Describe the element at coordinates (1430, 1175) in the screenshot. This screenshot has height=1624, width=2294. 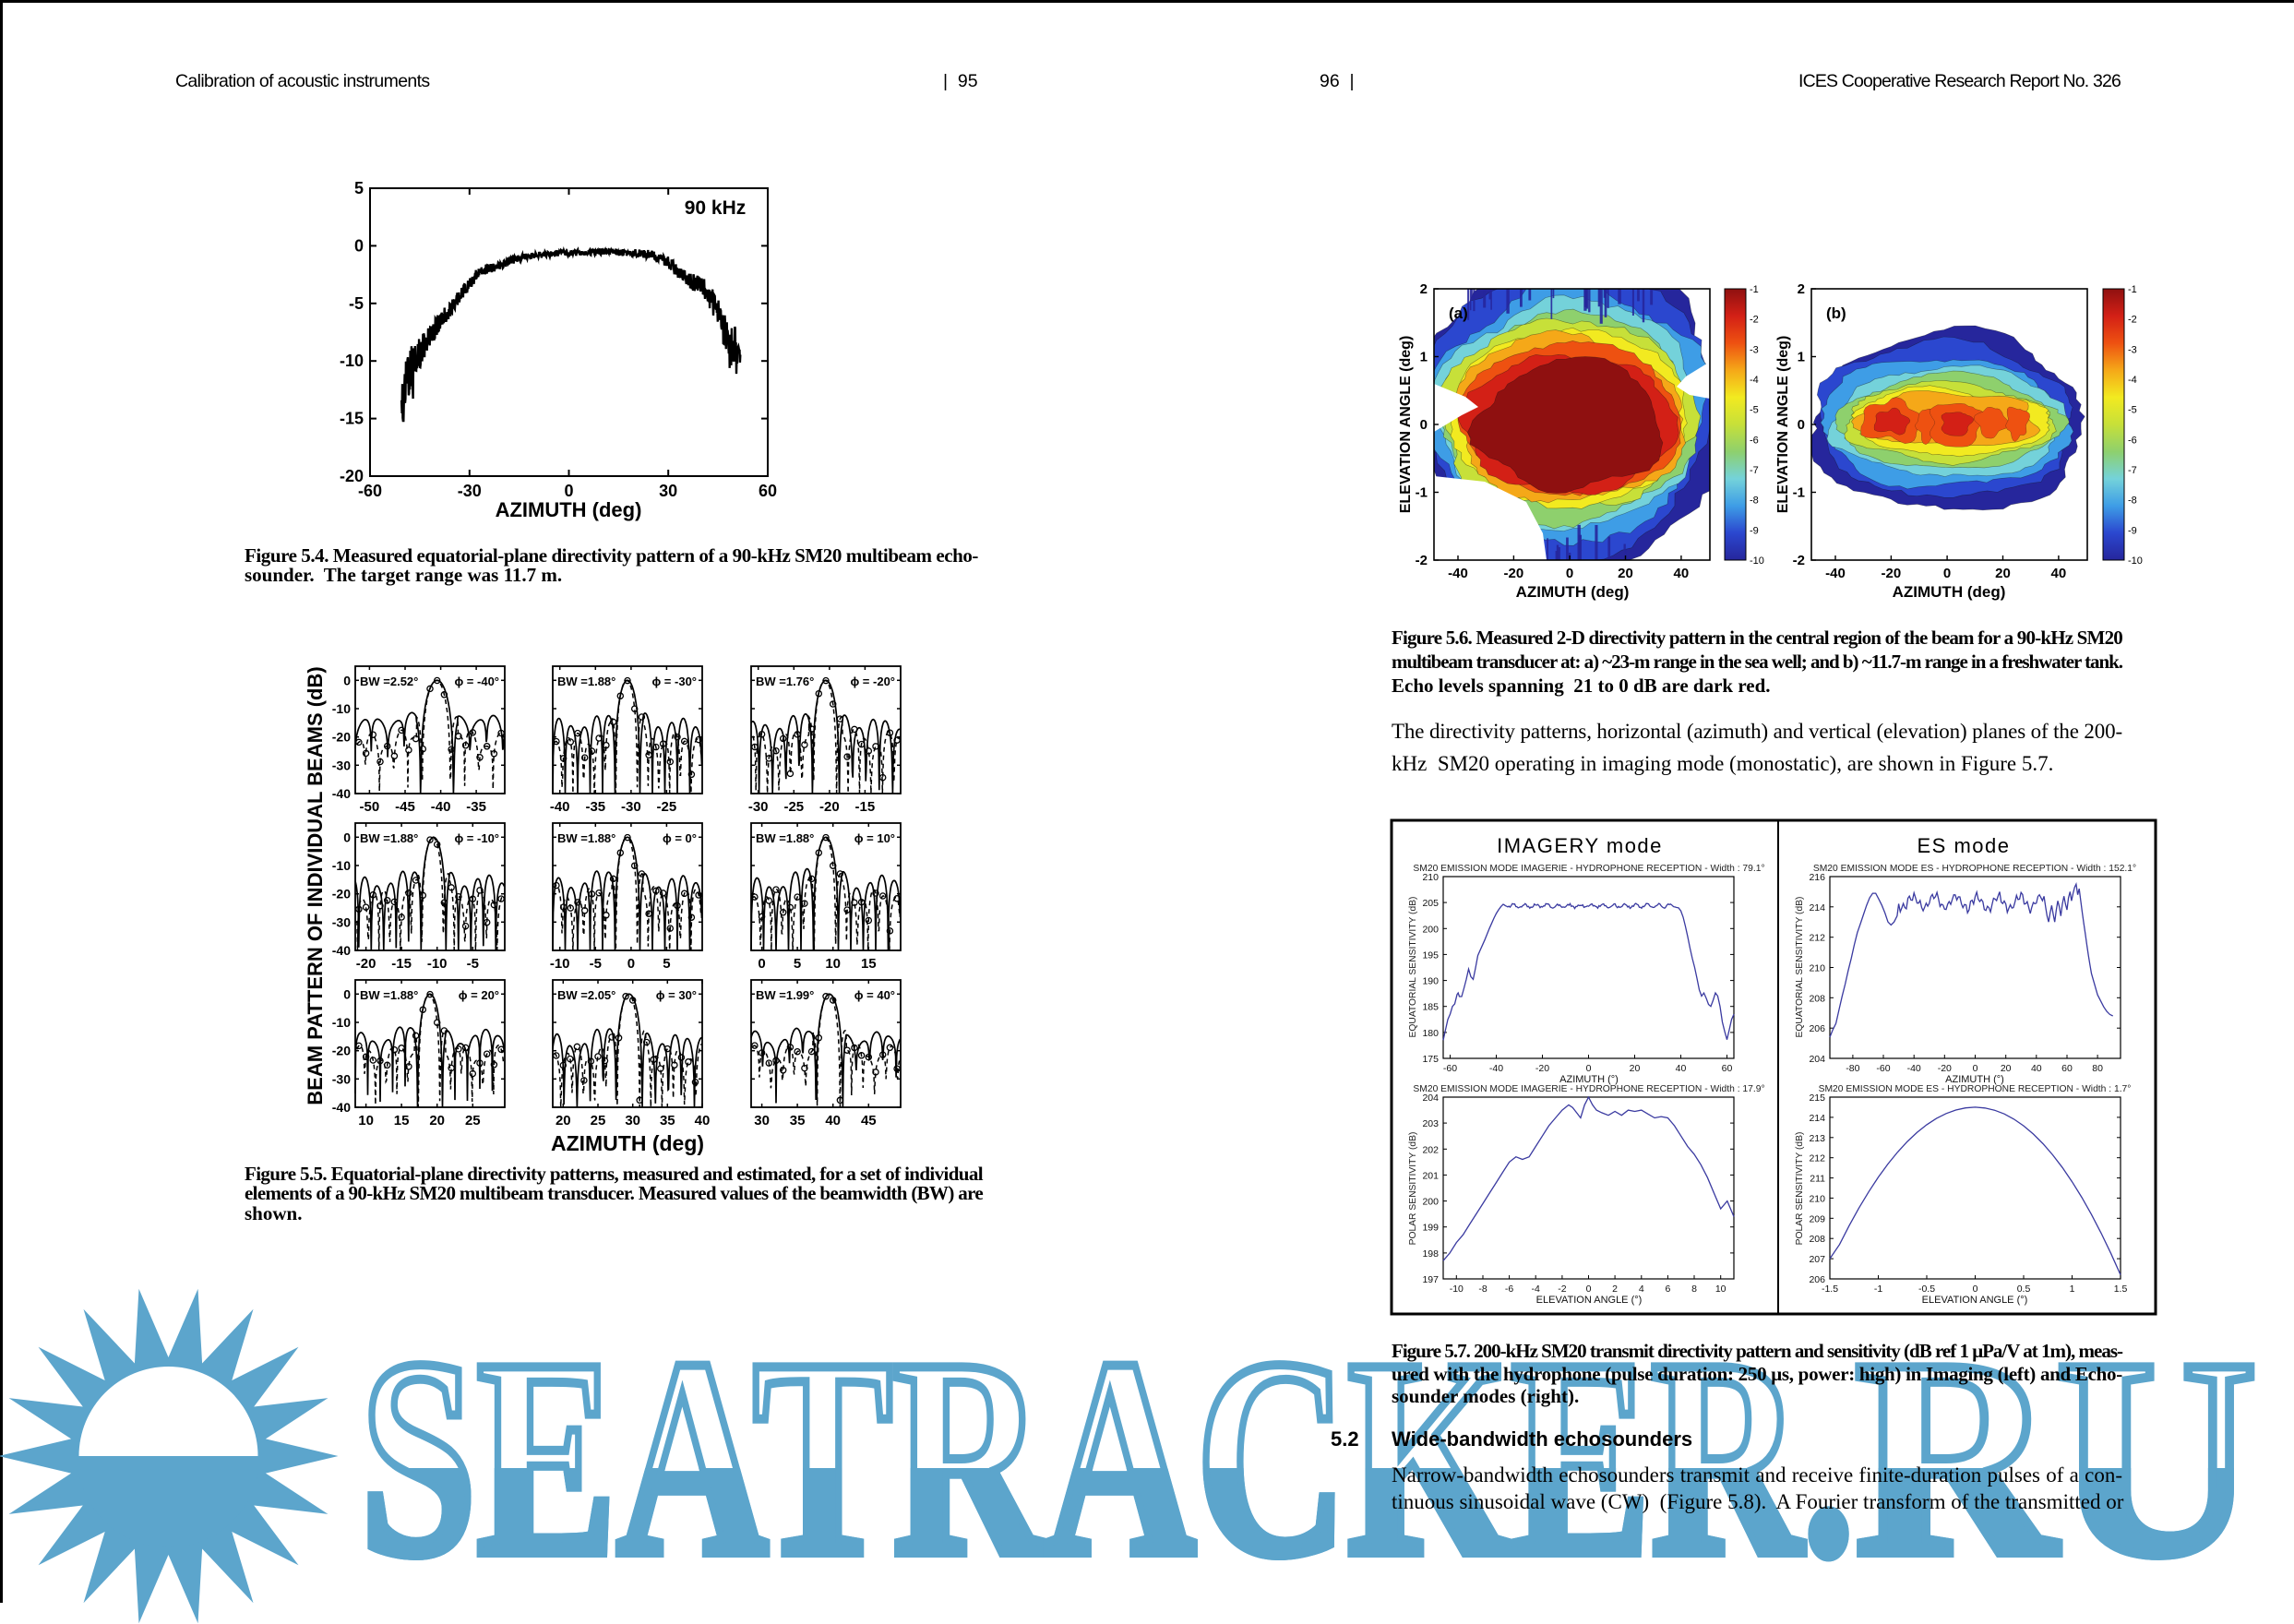
I see `svg-text: 201` at that location.